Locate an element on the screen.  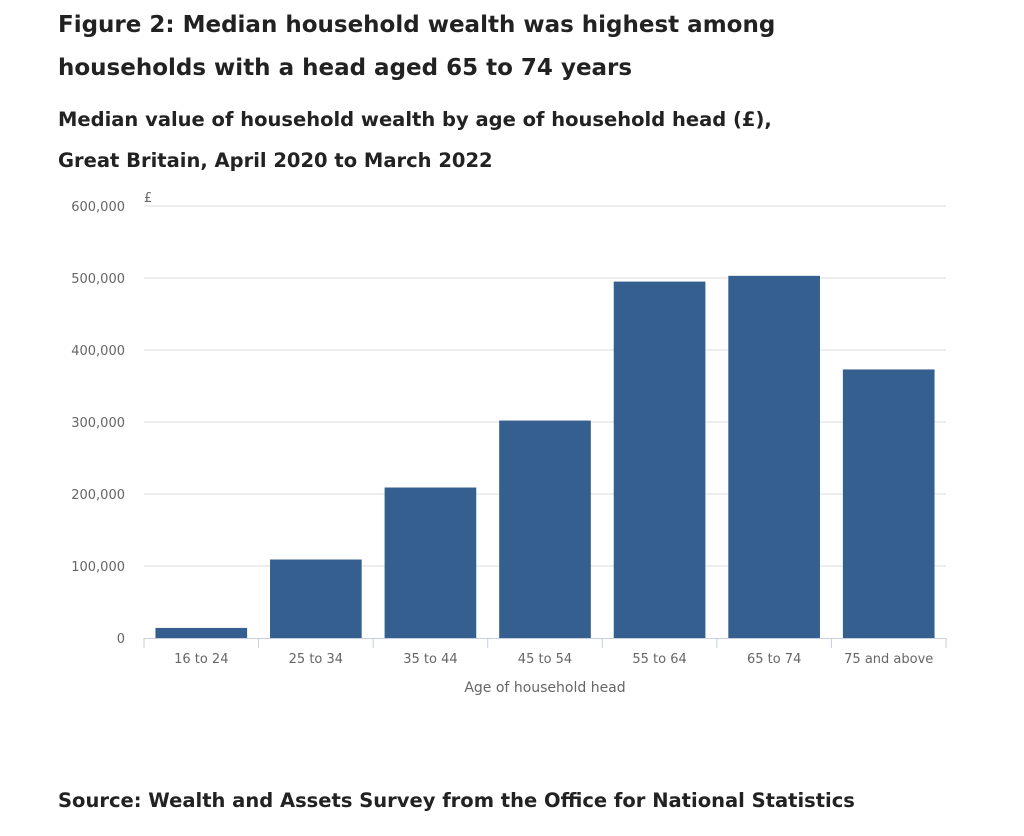
x-tick-label: 65 to 74 is located at coordinates (774, 659).